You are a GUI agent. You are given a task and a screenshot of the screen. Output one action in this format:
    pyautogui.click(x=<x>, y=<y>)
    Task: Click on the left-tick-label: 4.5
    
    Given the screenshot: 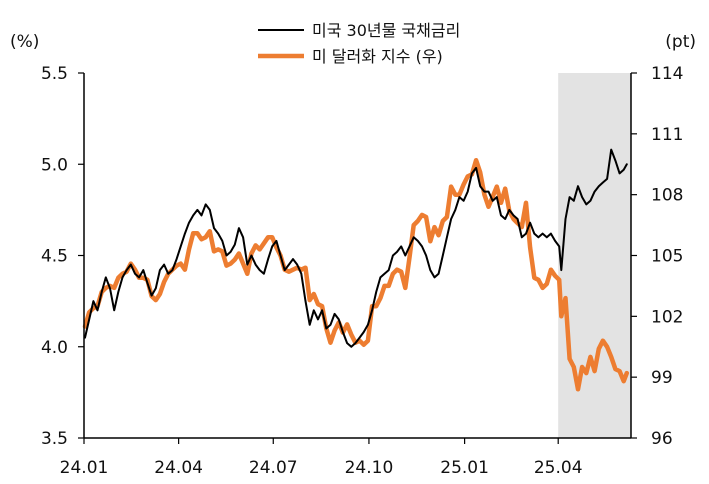 What is the action you would take?
    pyautogui.click(x=54, y=257)
    